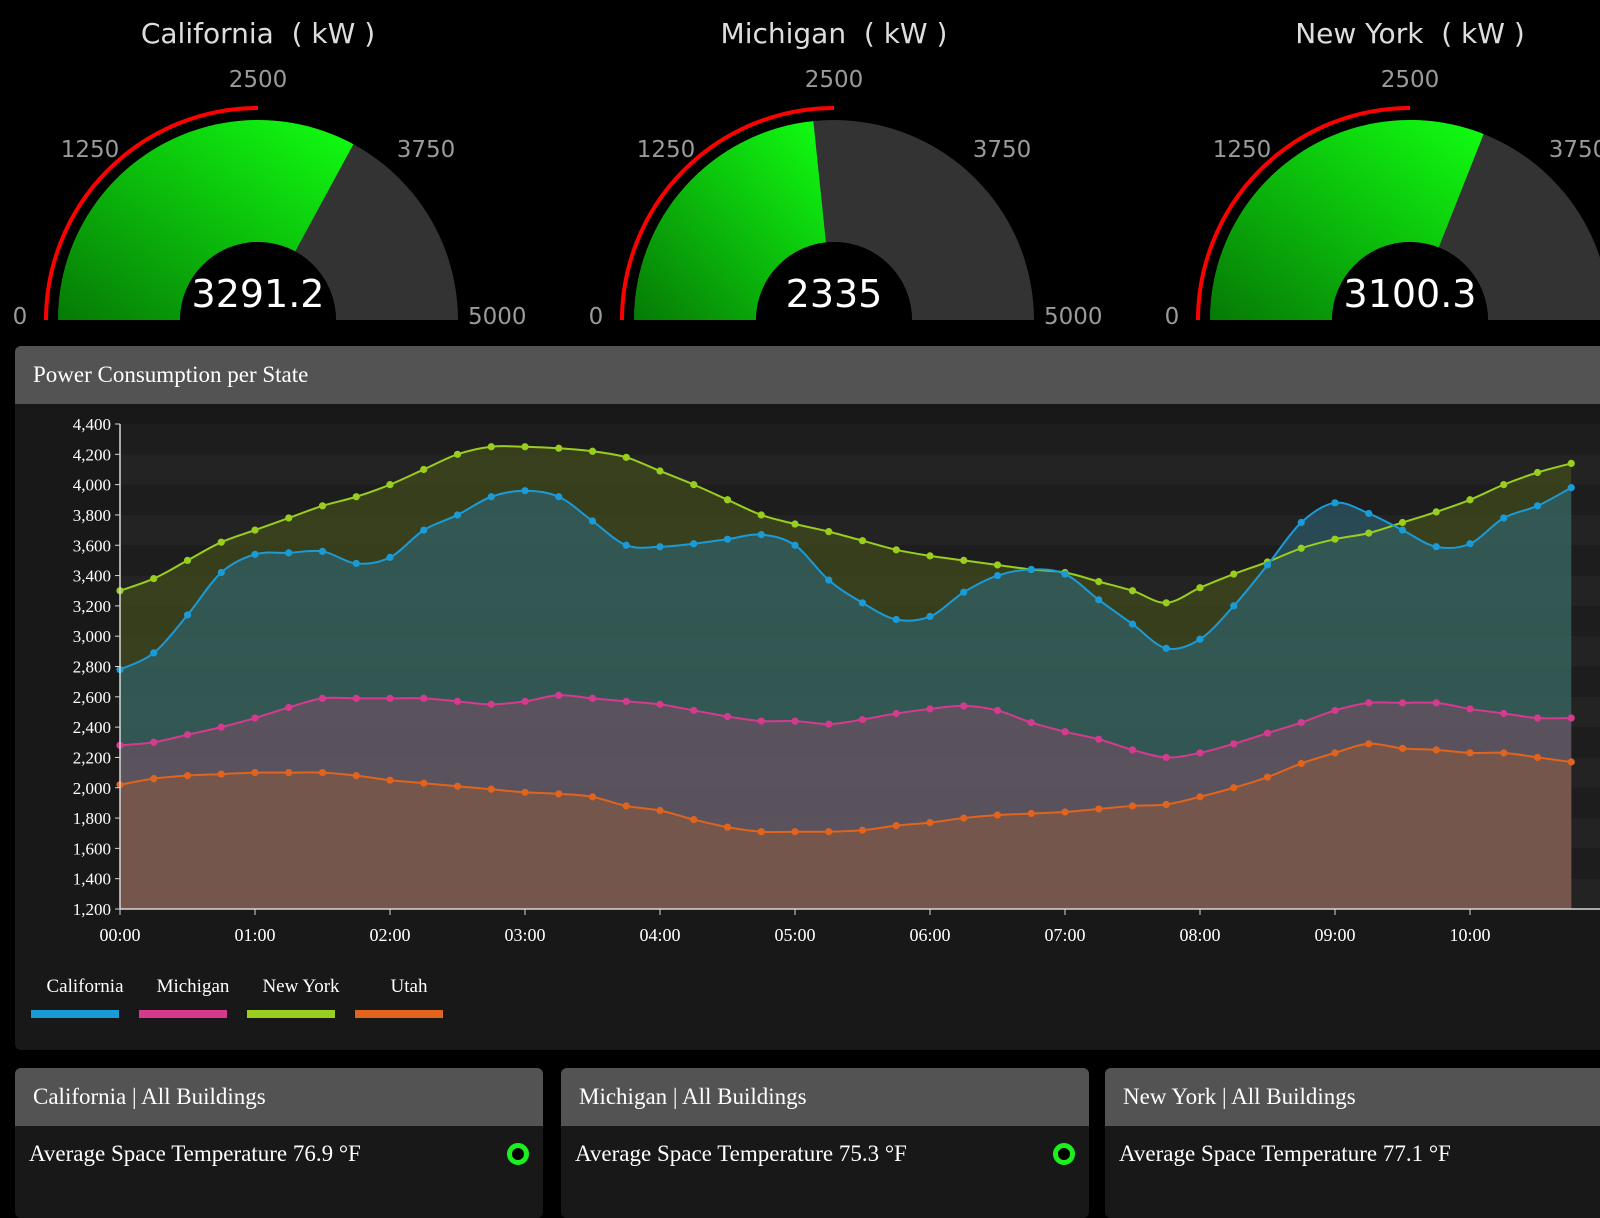 This screenshot has width=1600, height=1218. I want to click on avg-temperature-row: Average Space Temperature 76.9 °F, so click(279, 1154).